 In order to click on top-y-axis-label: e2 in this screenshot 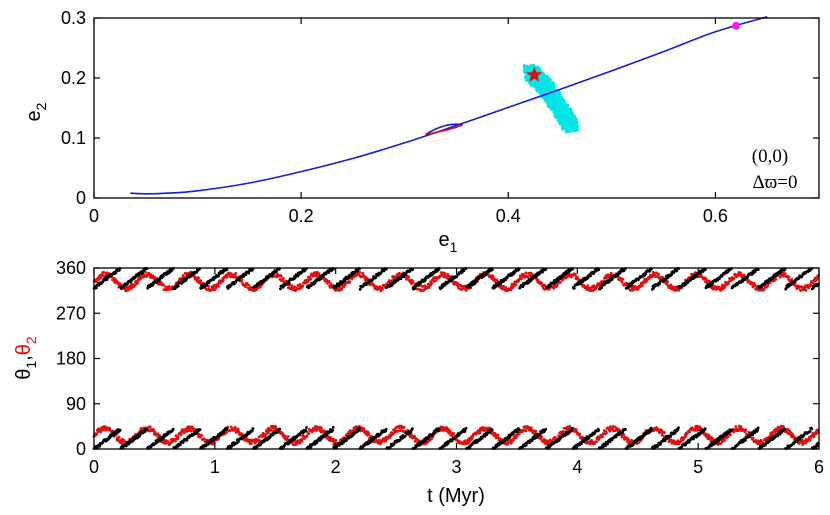, I will do `click(36, 111)`.